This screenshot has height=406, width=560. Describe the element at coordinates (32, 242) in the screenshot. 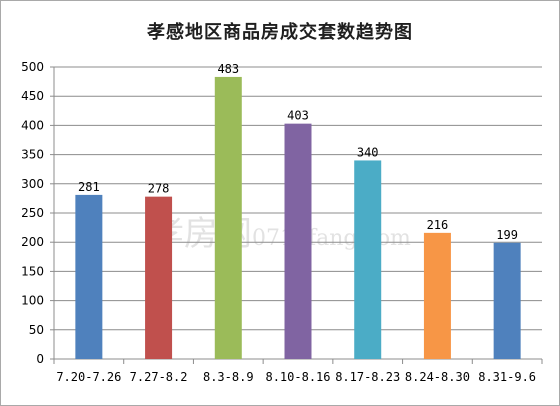

I see `y-tick-label: 200` at that location.